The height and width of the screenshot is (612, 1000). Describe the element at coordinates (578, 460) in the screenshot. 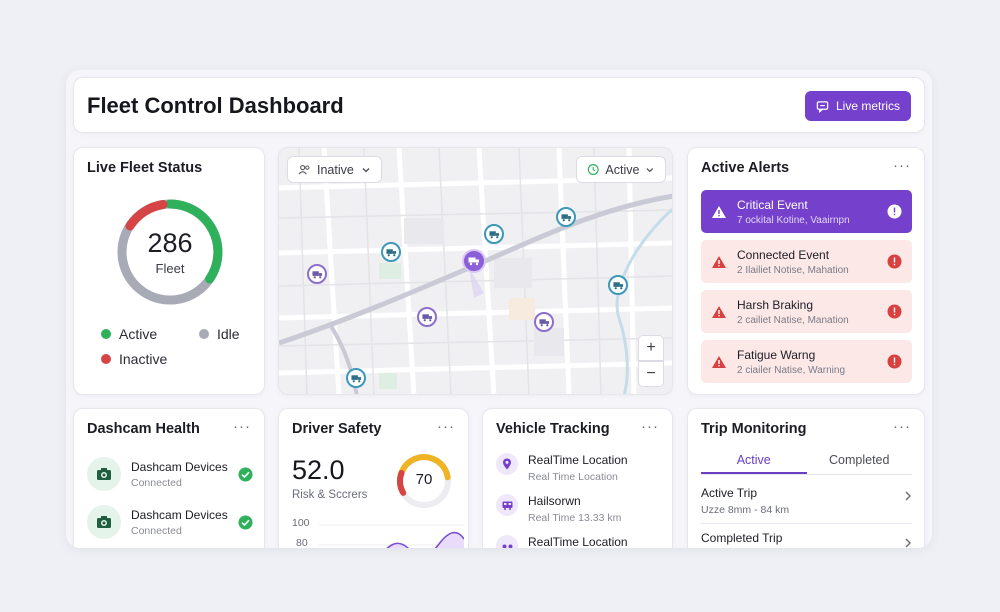

I see `tracking-item-title: RealTime Location` at that location.